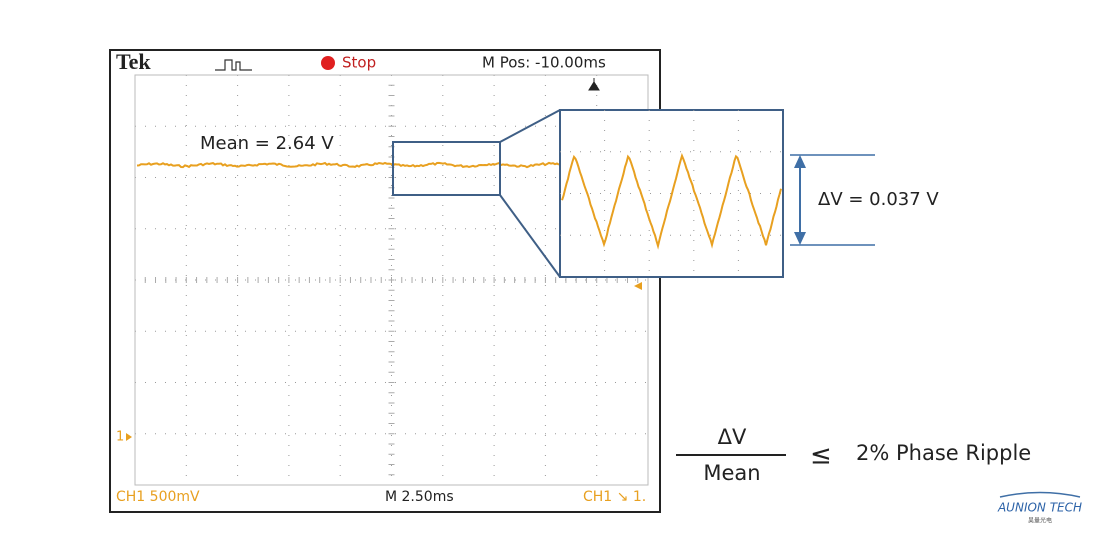 The image size is (1109, 535). I want to click on trigger: CH1 ↘ 1., so click(614, 497).